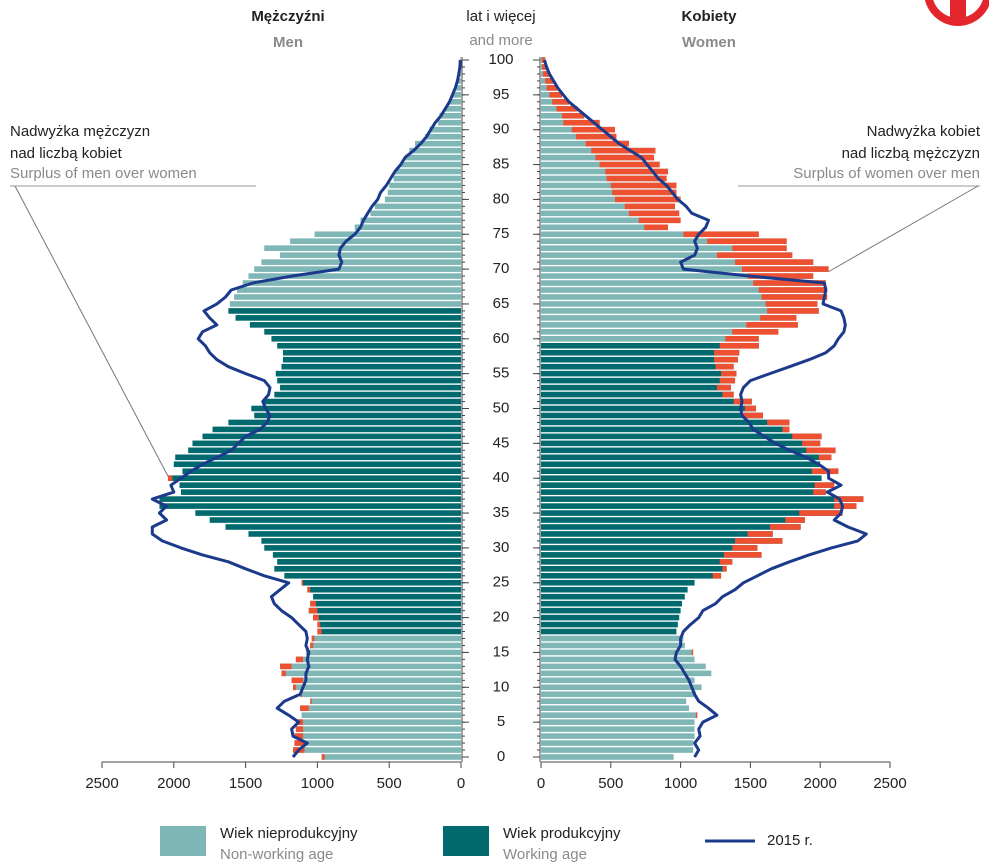  I want to click on legend-label: Wiek nieprodukcyjny, so click(289, 833).